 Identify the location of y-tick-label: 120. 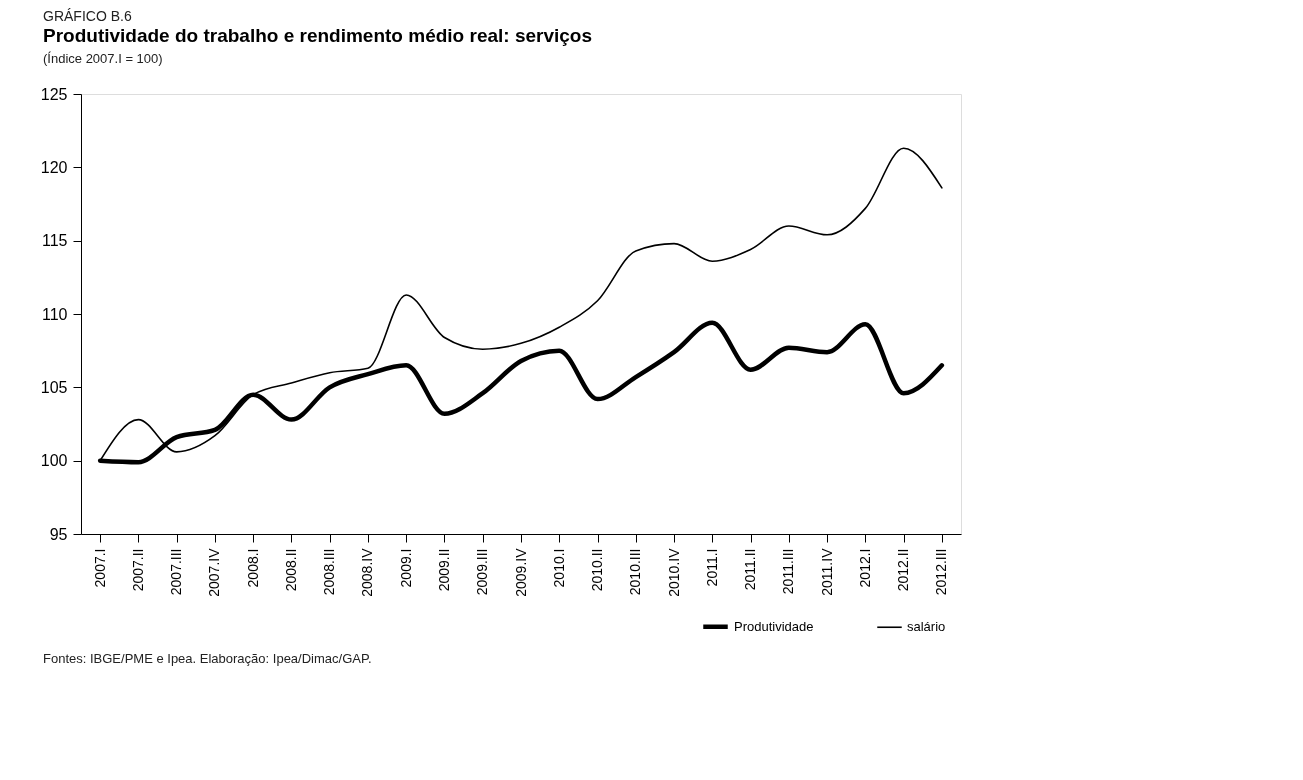
(54, 167).